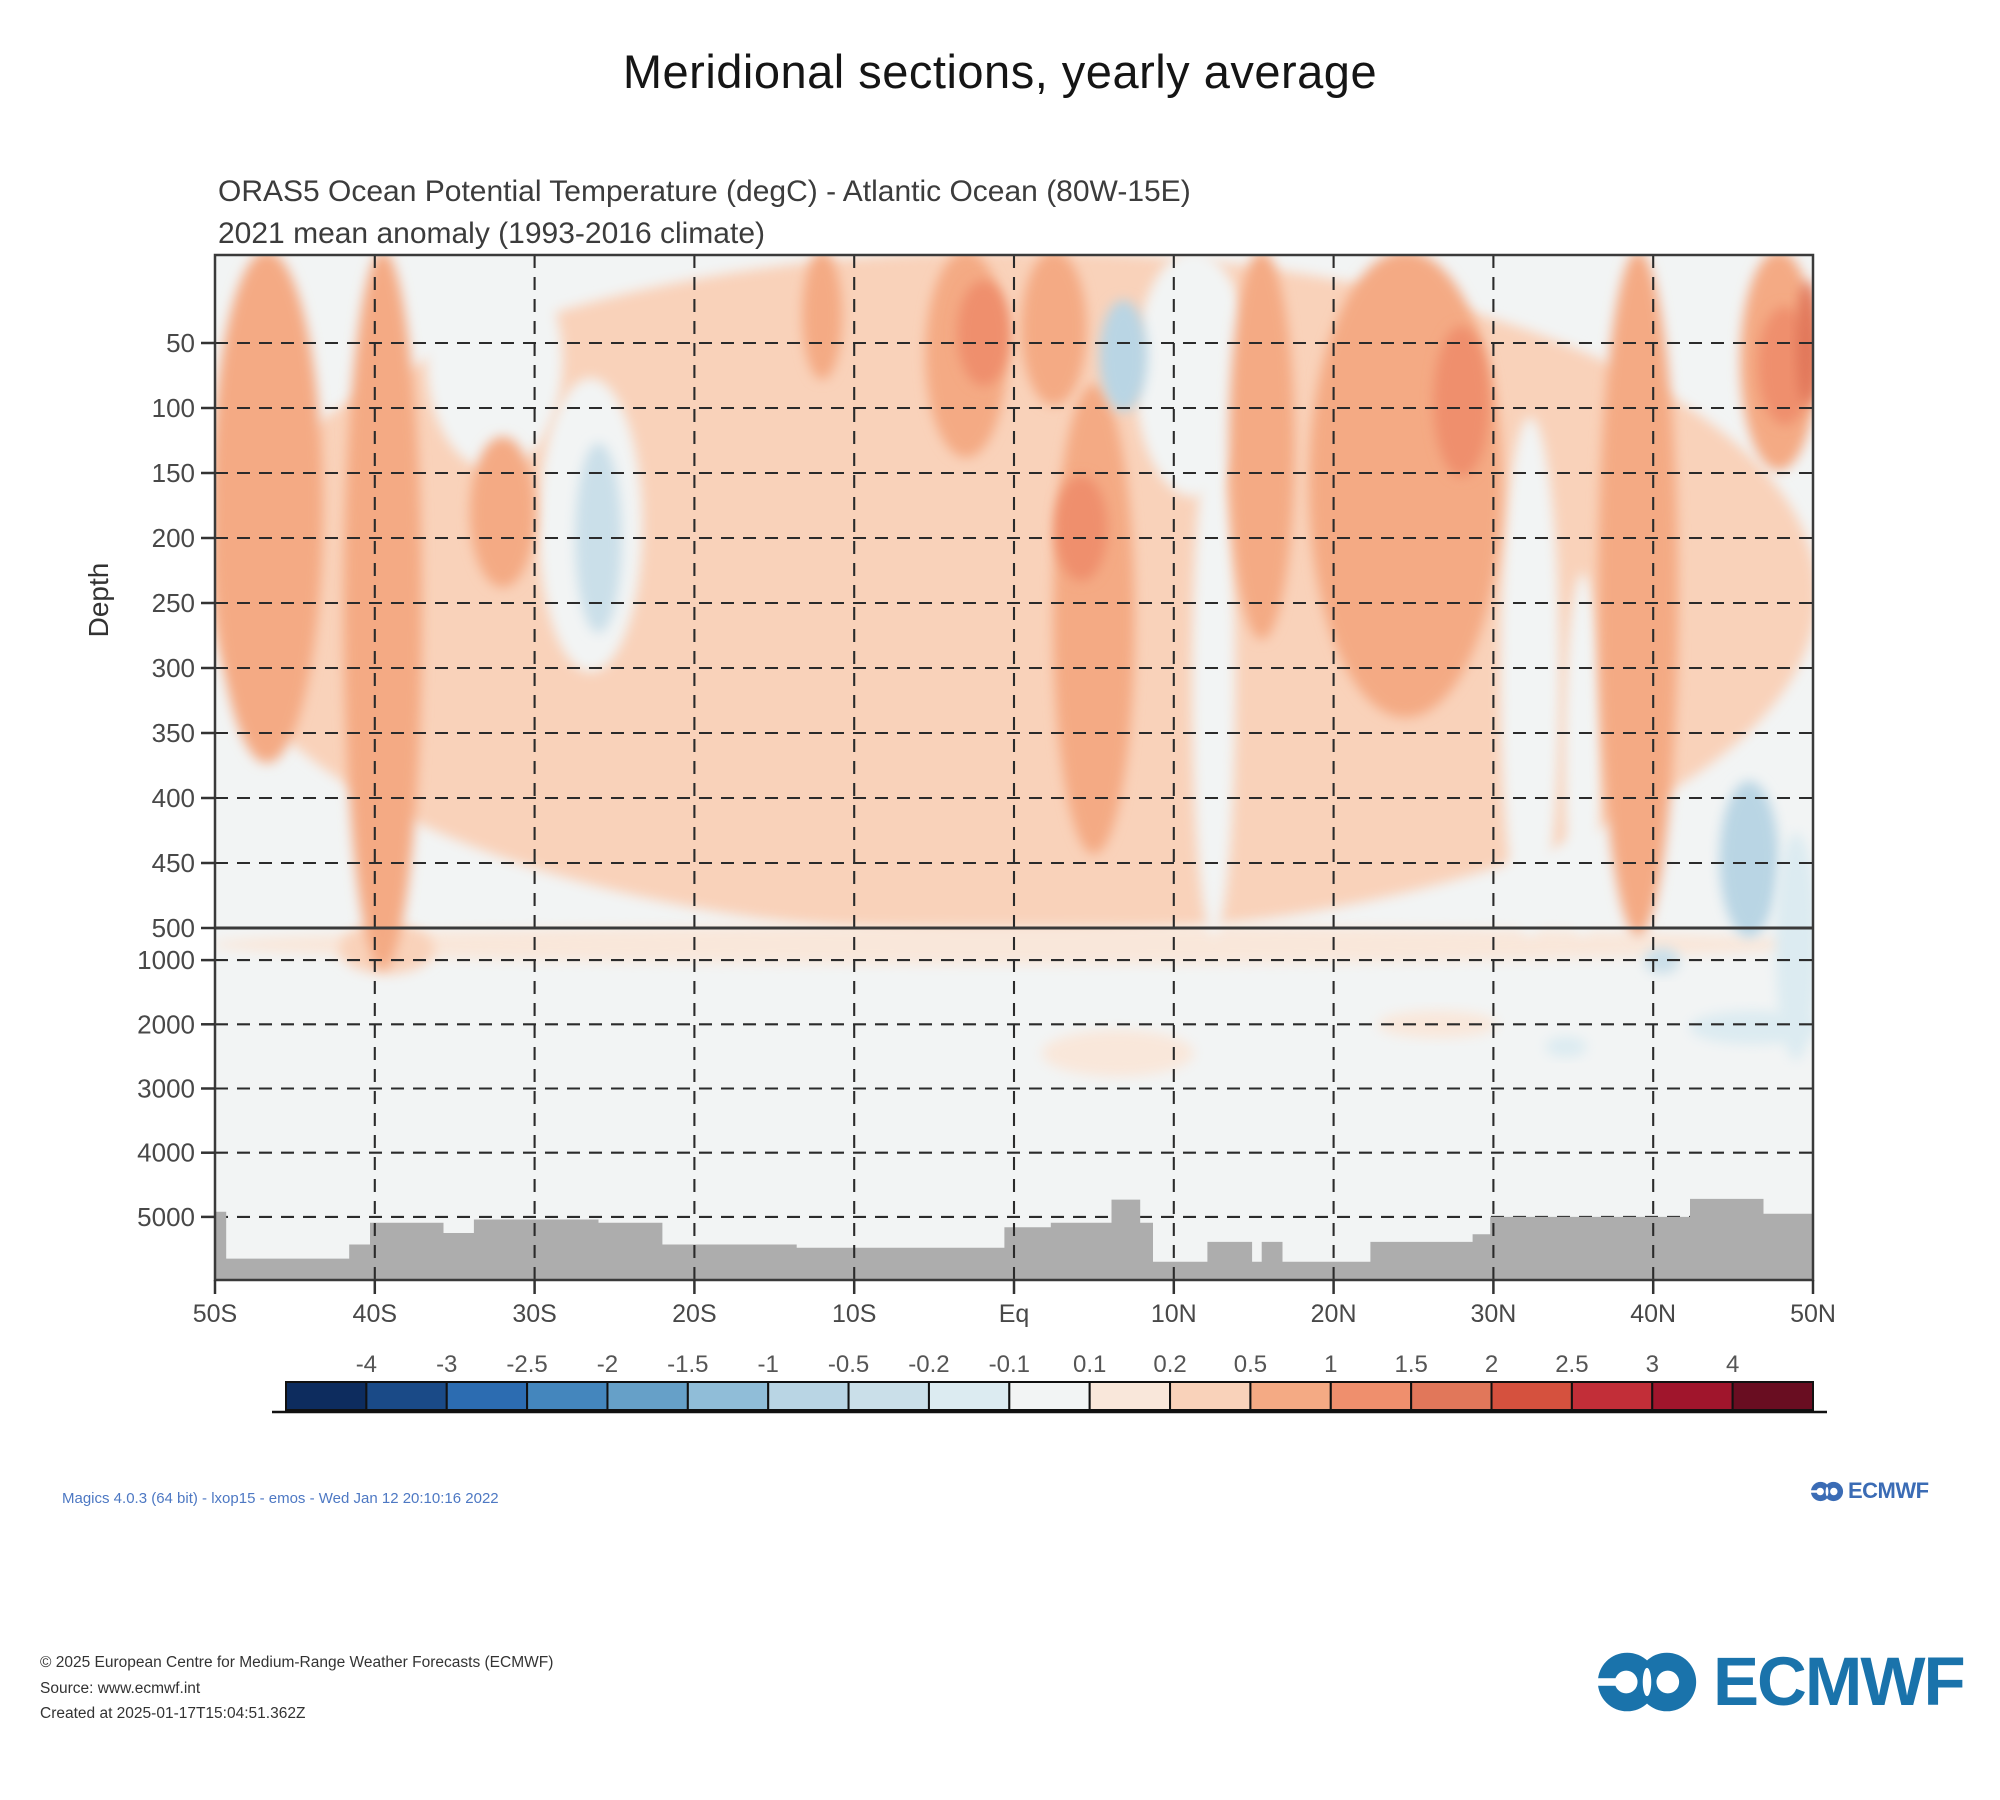  Describe the element at coordinates (173, 928) in the screenshot. I see `y-tick-label: 500` at that location.